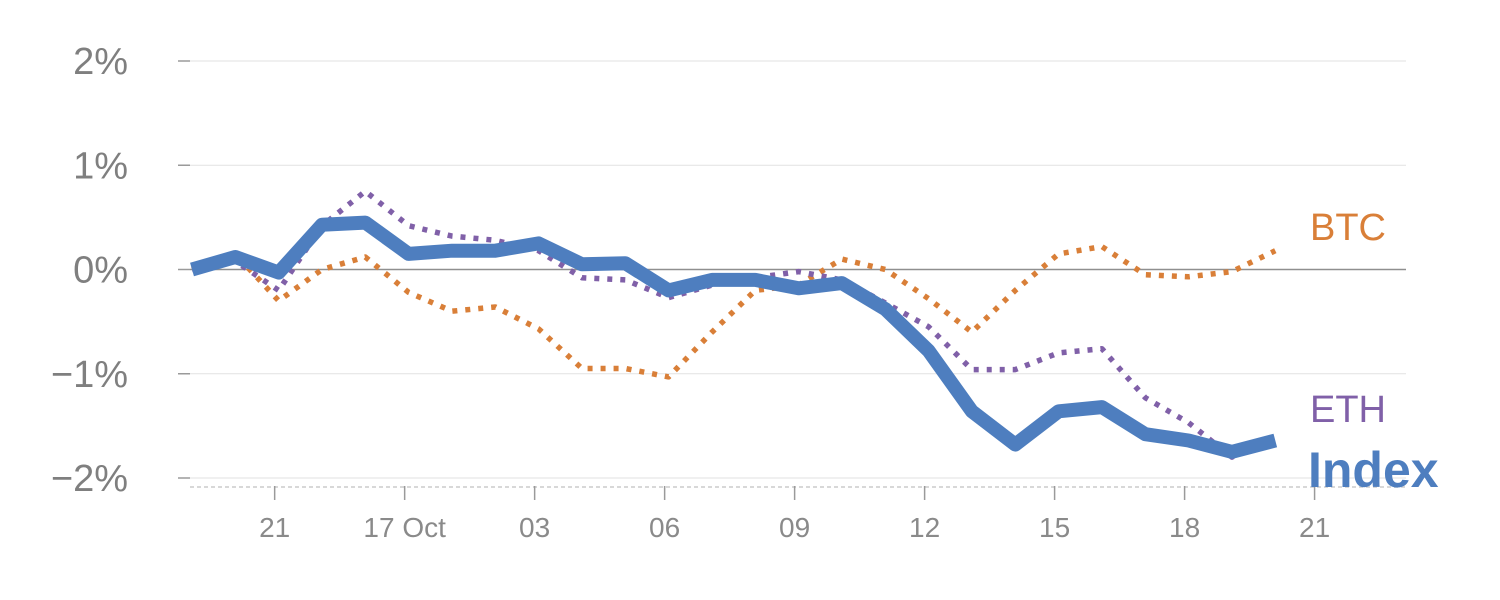  What do you see at coordinates (924, 527) in the screenshot?
I see `x-tick-label: 12` at bounding box center [924, 527].